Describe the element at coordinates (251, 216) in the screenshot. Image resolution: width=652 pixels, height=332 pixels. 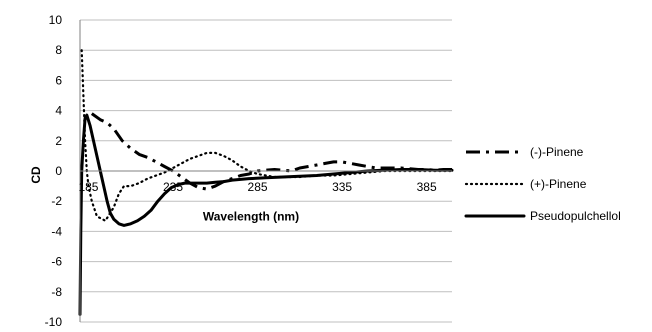
I see `x-axis-label: Wavelength (nm)` at that location.